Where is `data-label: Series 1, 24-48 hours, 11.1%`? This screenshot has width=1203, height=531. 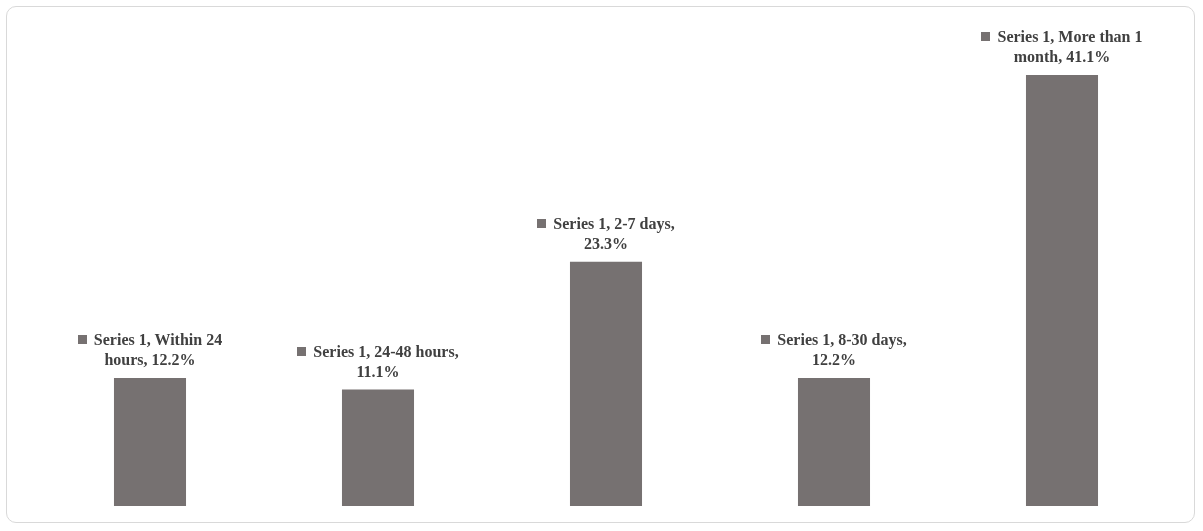 data-label: Series 1, 24-48 hours, 11.1% is located at coordinates (386, 361).